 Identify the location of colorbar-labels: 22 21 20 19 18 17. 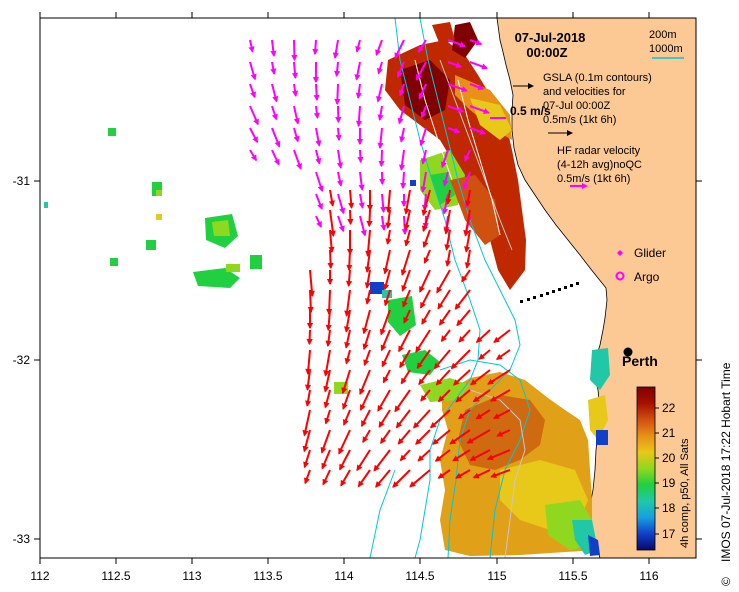
(669, 471).